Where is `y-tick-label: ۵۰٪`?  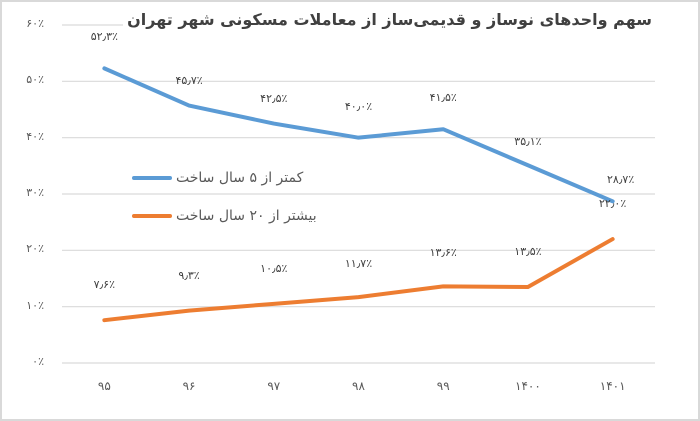
y-tick-label: ۵۰٪ is located at coordinates (35, 80).